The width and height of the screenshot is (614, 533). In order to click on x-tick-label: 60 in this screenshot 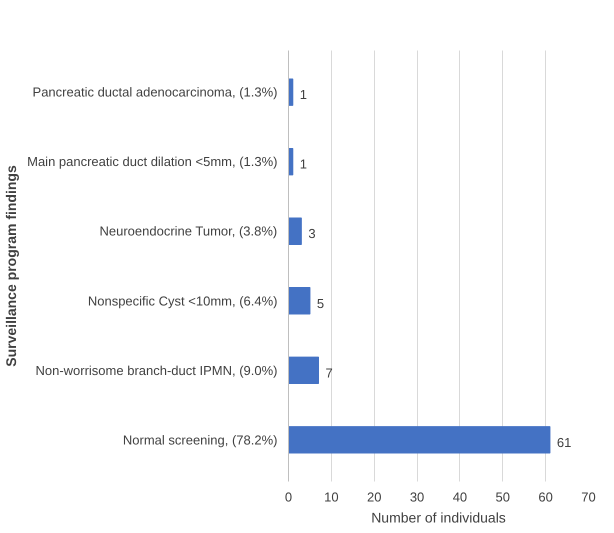, I will do `click(545, 497)`.